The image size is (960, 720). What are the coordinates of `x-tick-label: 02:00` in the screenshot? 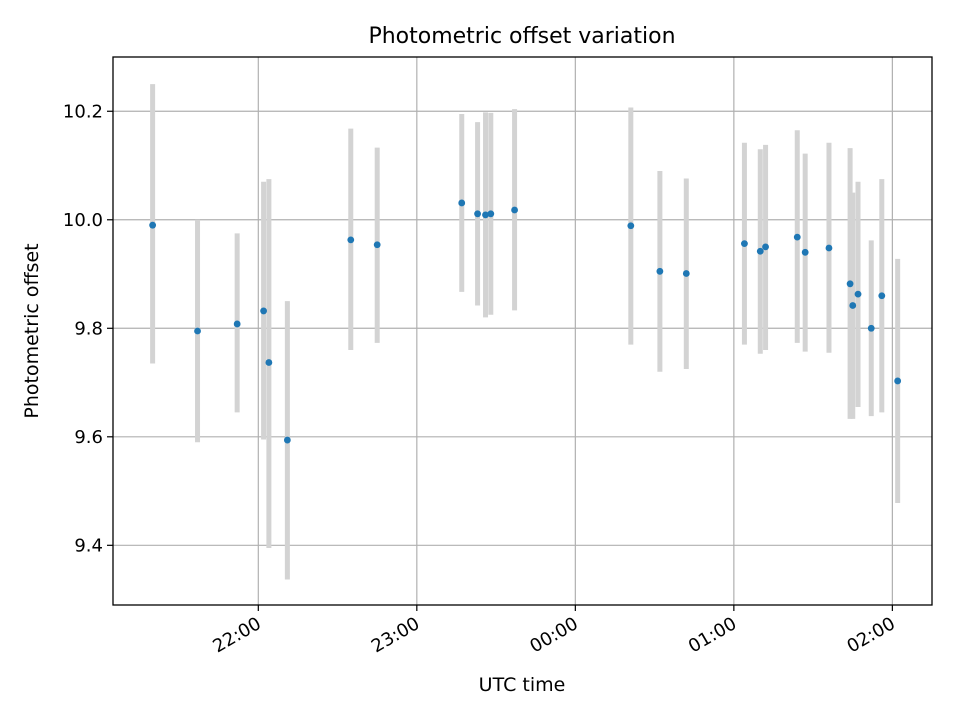 It's located at (870, 635).